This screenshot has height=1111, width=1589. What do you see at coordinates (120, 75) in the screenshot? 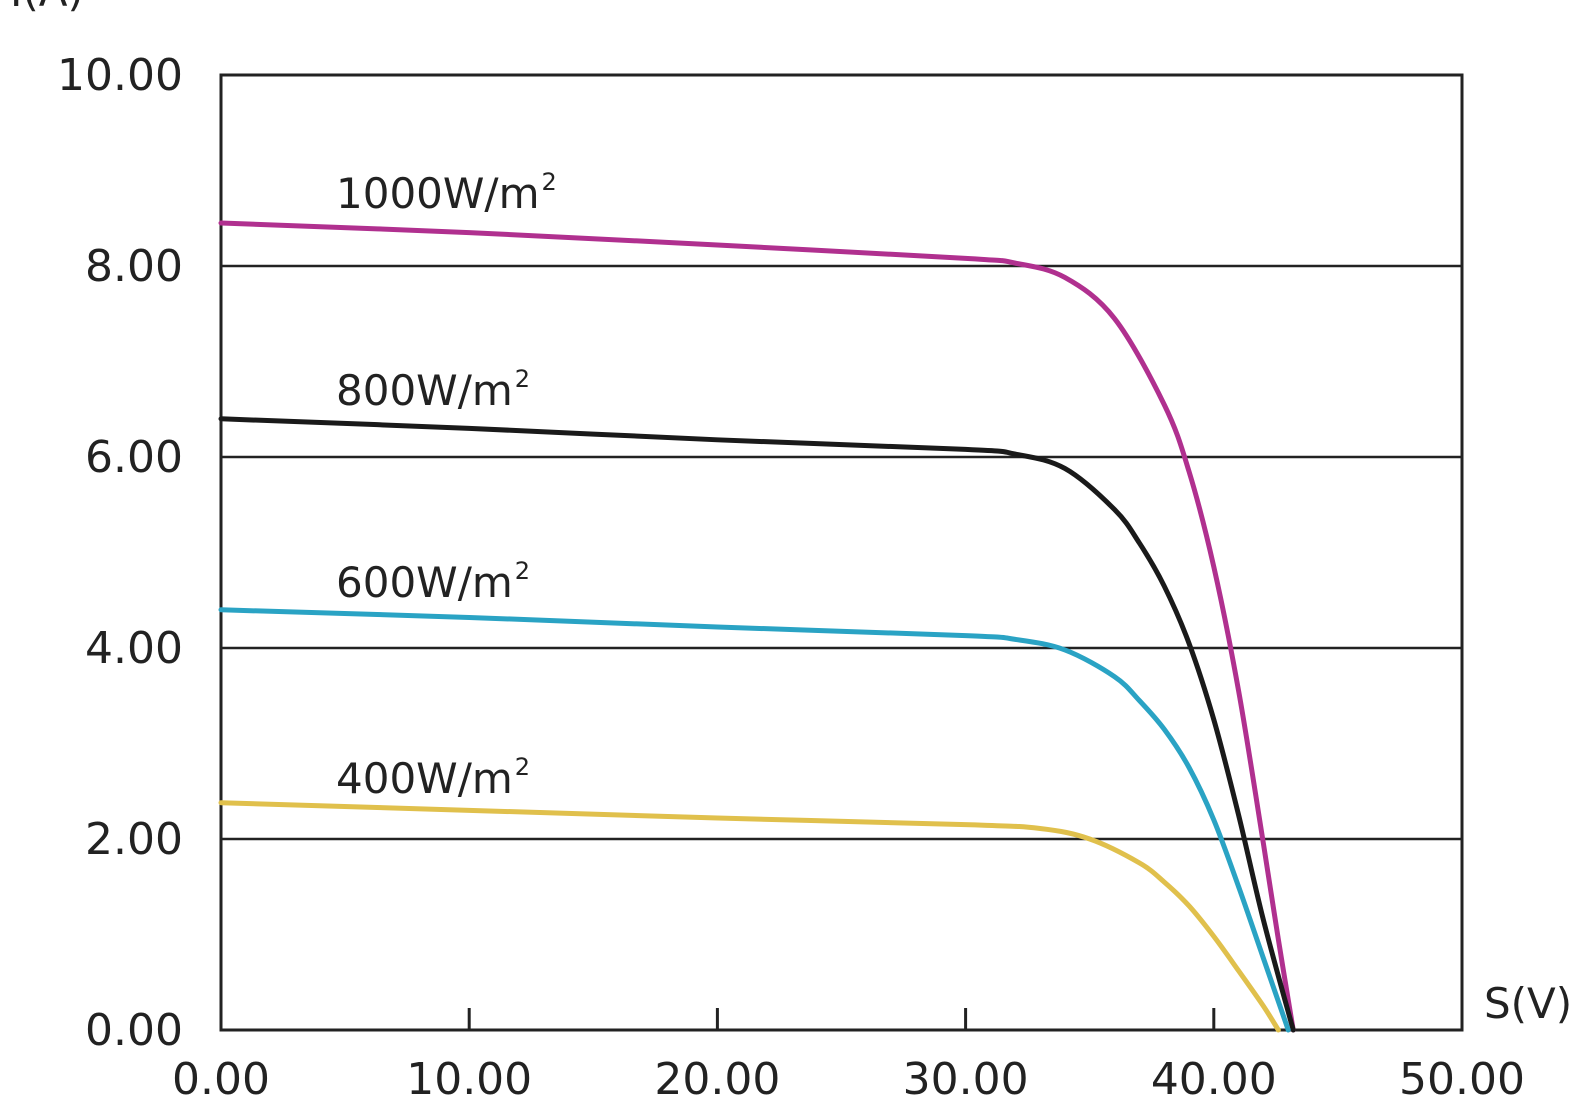
I see `y-tick-label: 10.00` at bounding box center [120, 75].